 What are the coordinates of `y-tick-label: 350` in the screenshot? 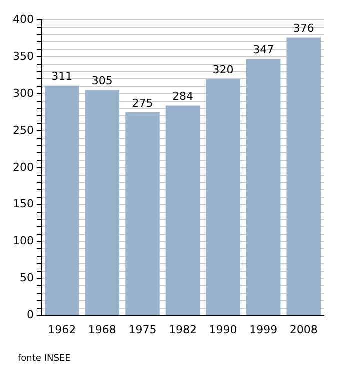 It's located at (23, 56).